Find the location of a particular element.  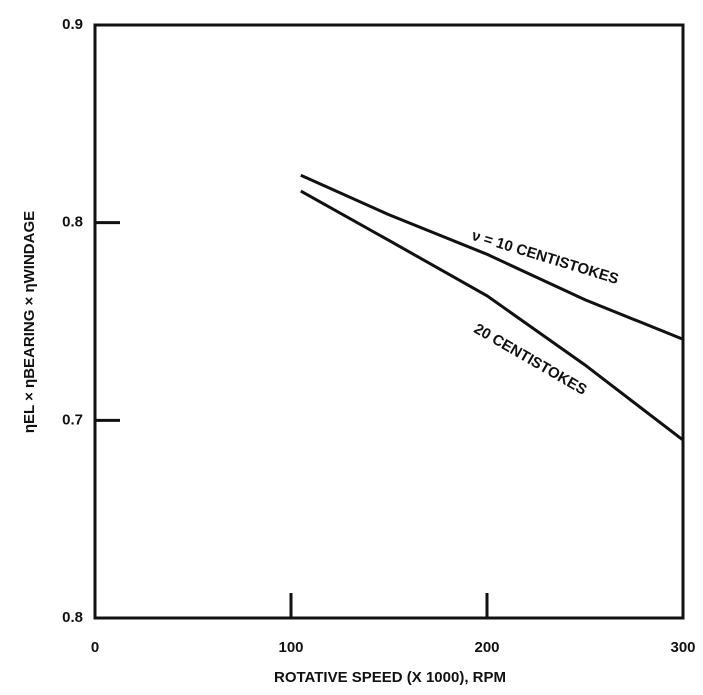

y-tick-label: 0.9 is located at coordinates (72, 24).